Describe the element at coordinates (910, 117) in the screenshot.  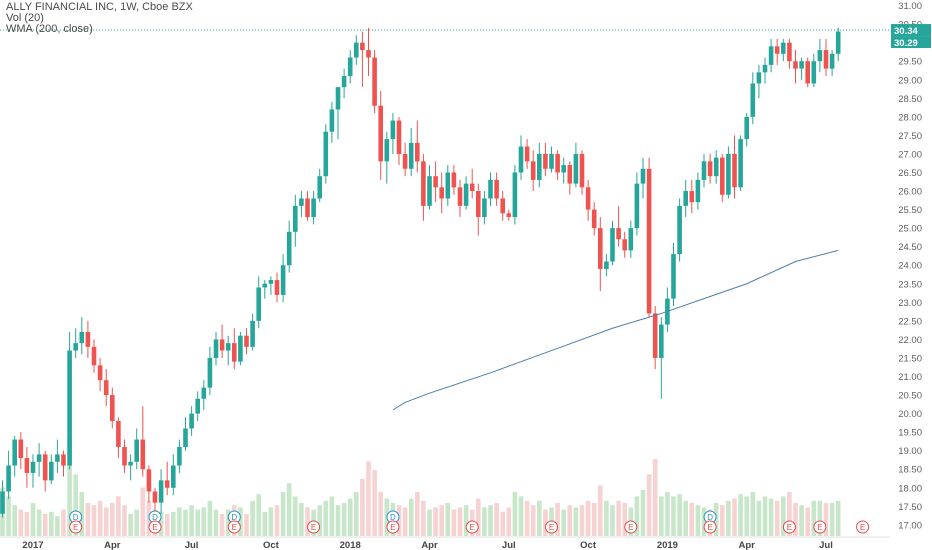
I see `y-tick-label: 28.00` at that location.